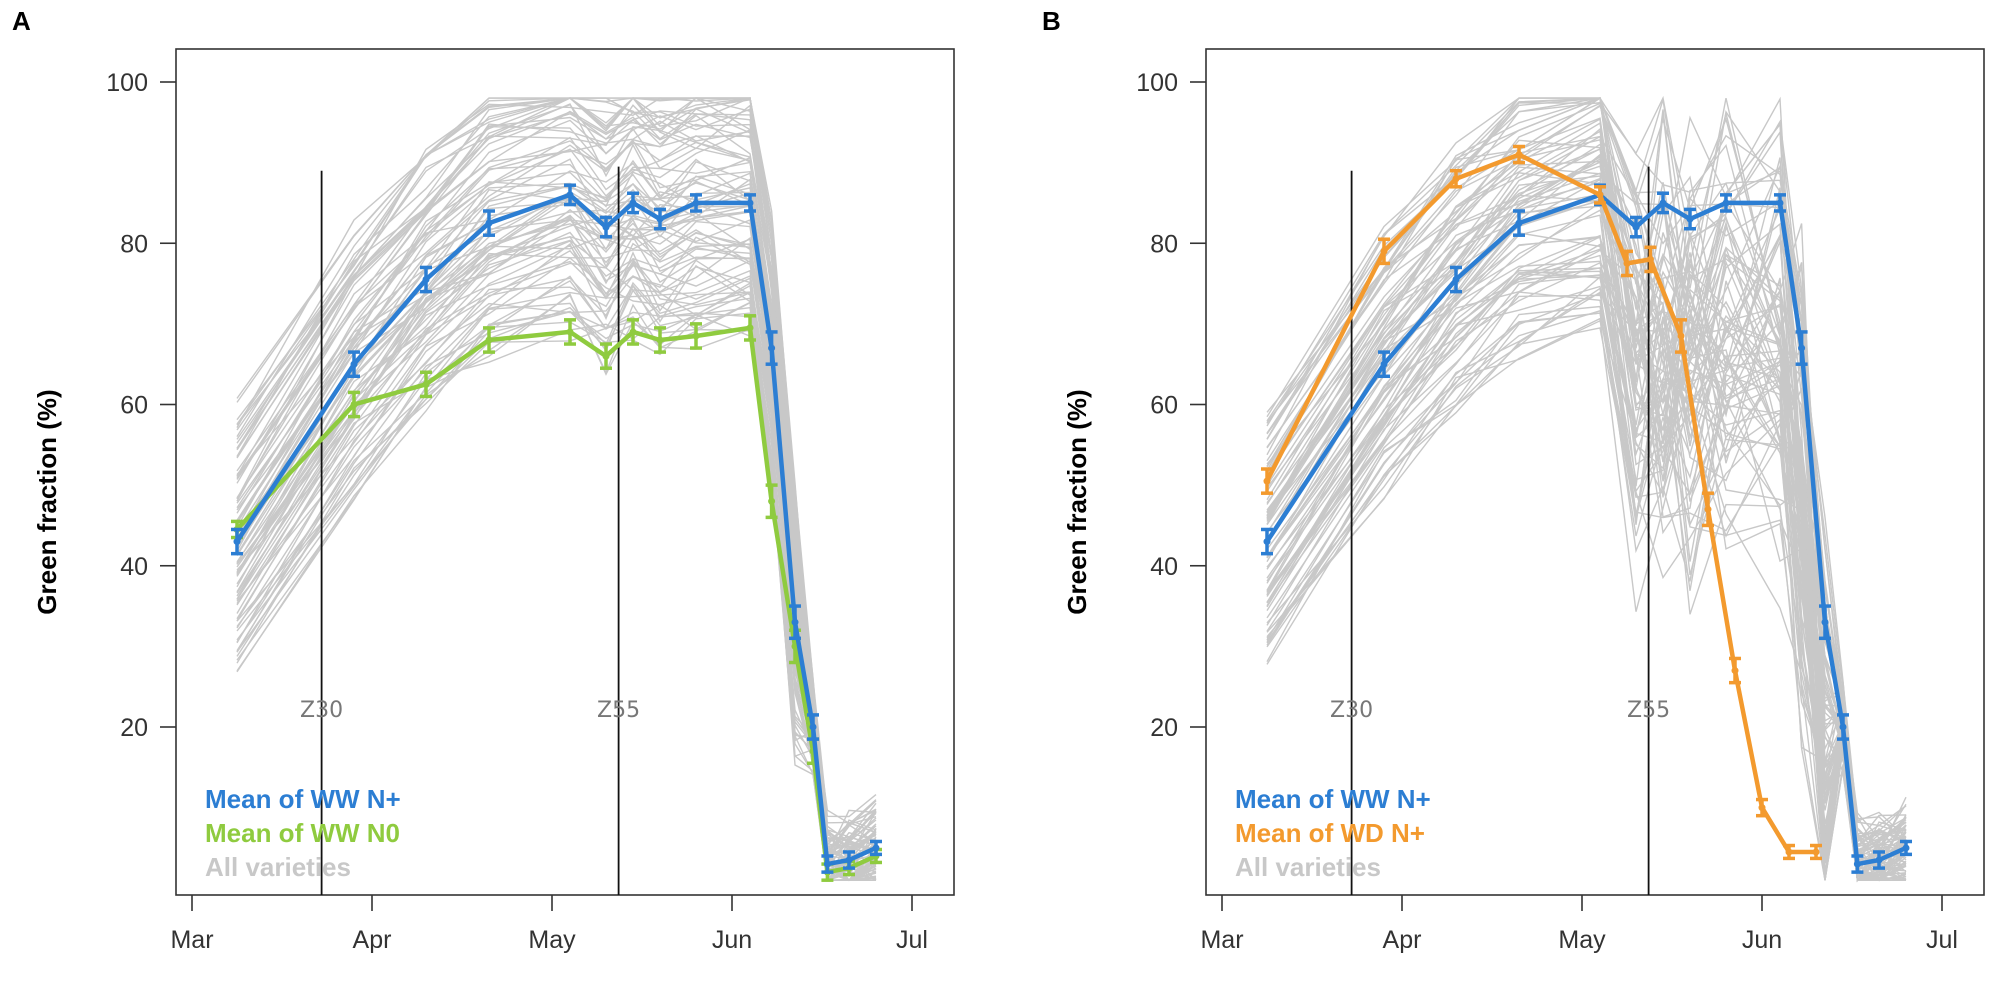 The width and height of the screenshot is (2012, 998). What do you see at coordinates (302, 833) in the screenshot?
I see `legend-entry: Mean of WW N0` at bounding box center [302, 833].